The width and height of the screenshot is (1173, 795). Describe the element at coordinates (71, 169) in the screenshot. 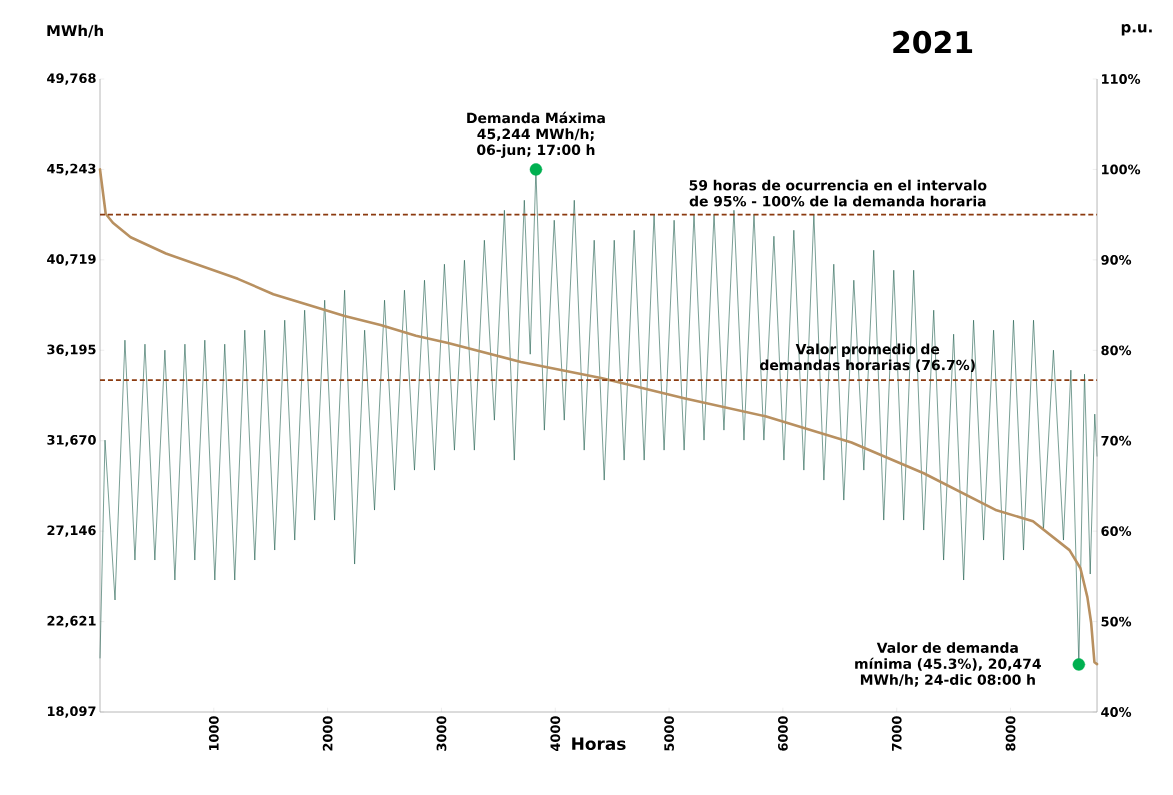

I see `y-tick-label: 45,243` at that location.